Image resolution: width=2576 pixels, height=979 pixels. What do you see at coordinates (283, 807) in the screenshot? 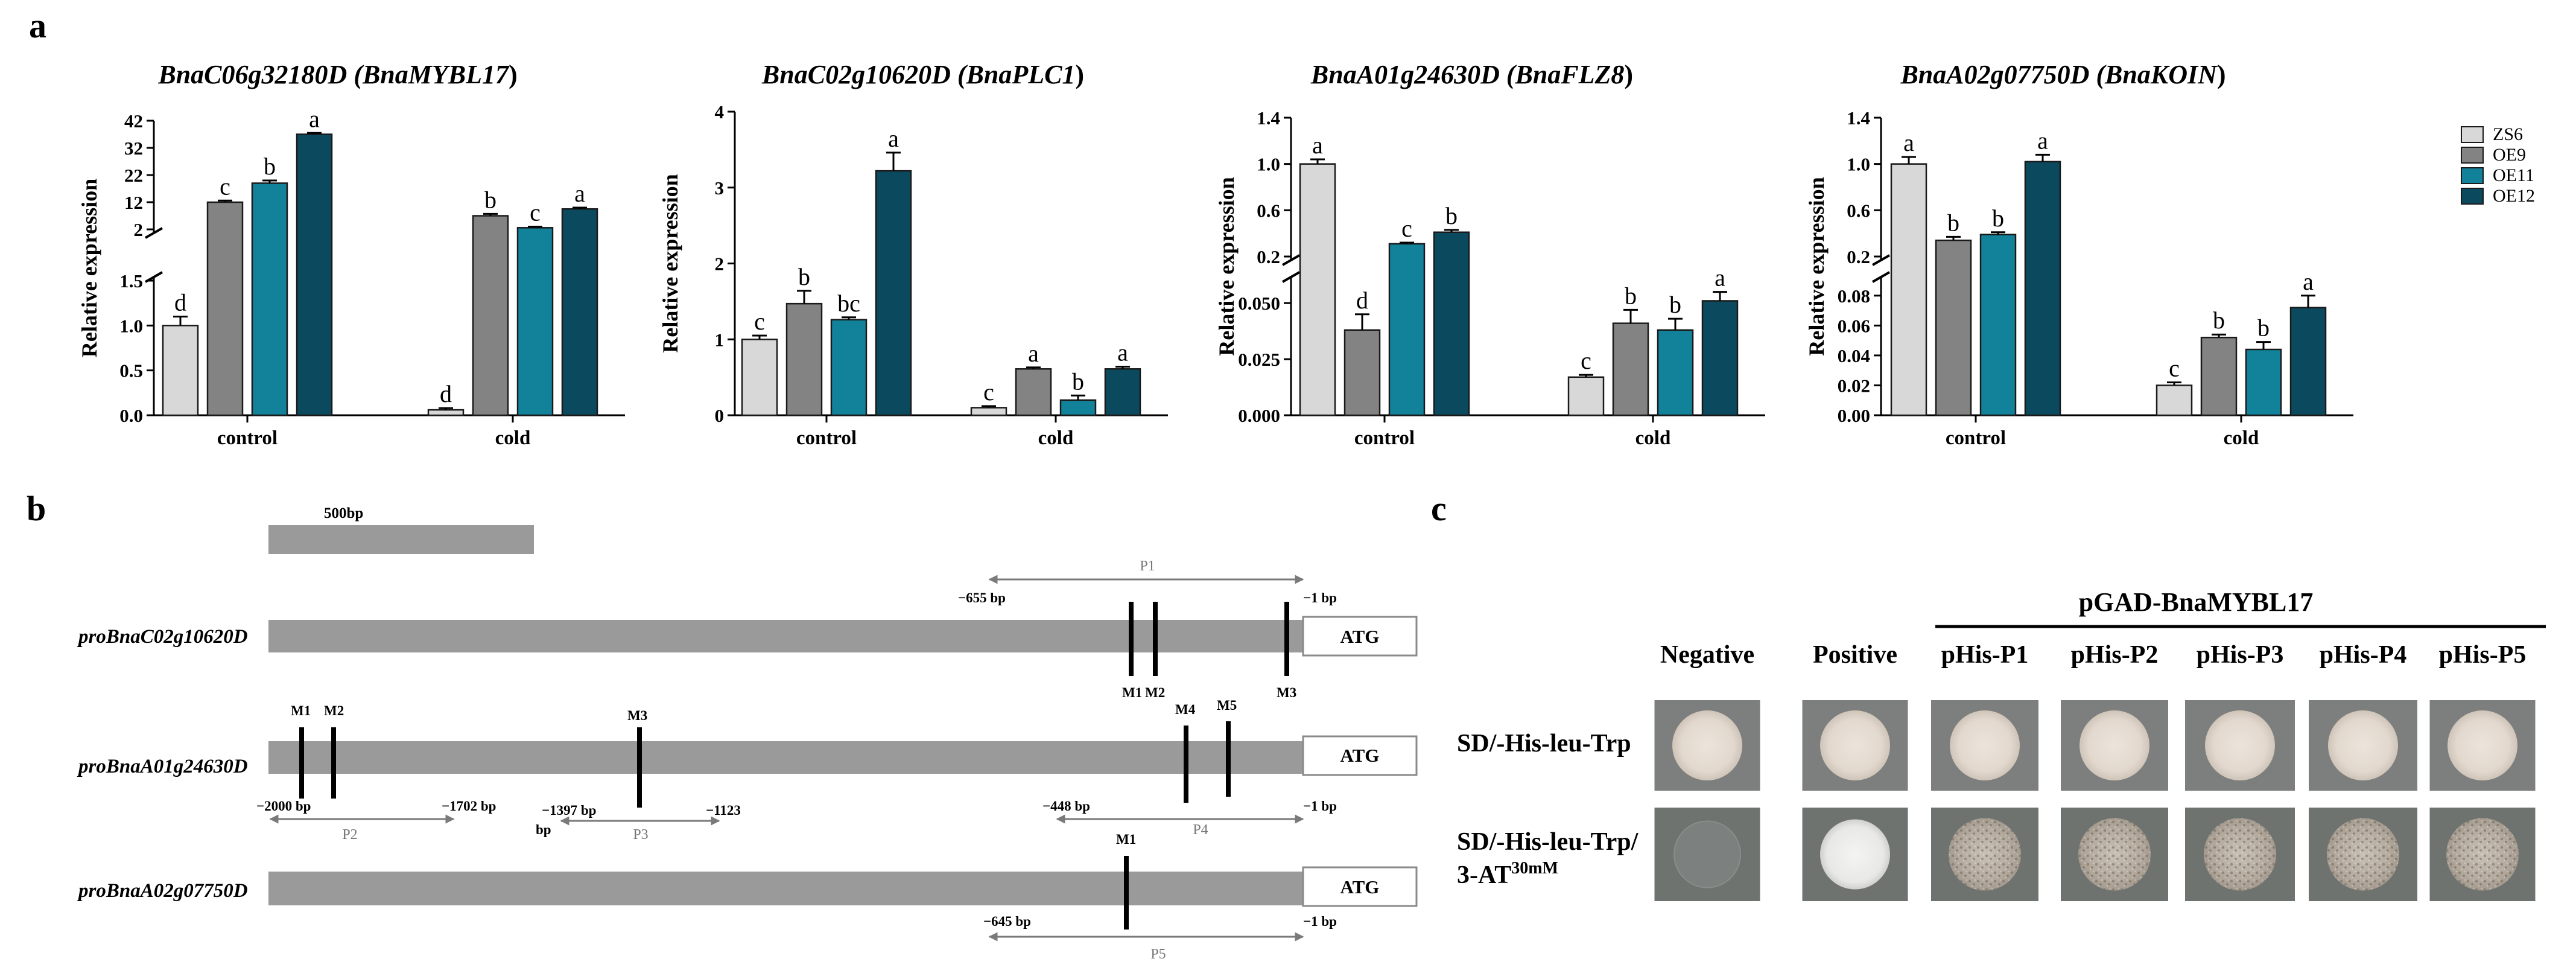
I see `promoter-2-p2-start: −2000 bp` at bounding box center [283, 807].